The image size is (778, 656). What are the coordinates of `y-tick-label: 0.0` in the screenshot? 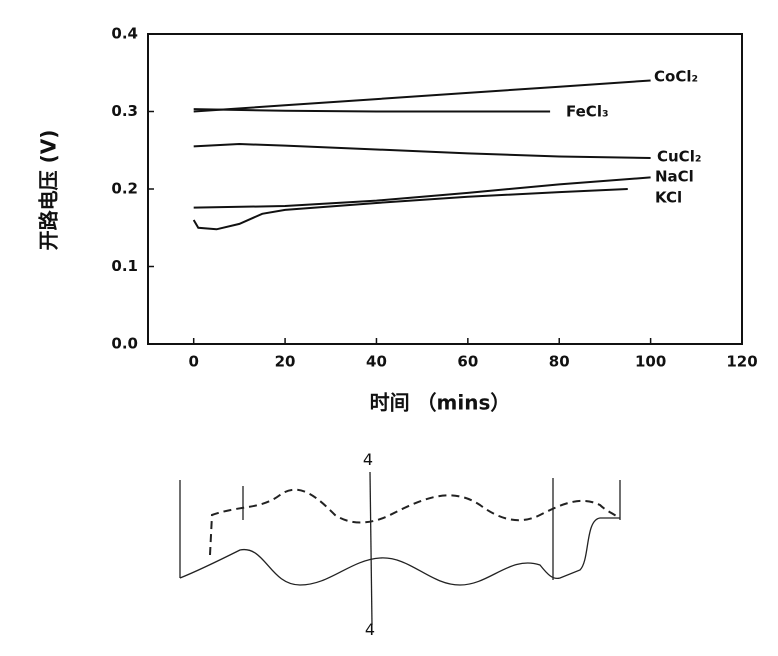 It's located at (124, 344).